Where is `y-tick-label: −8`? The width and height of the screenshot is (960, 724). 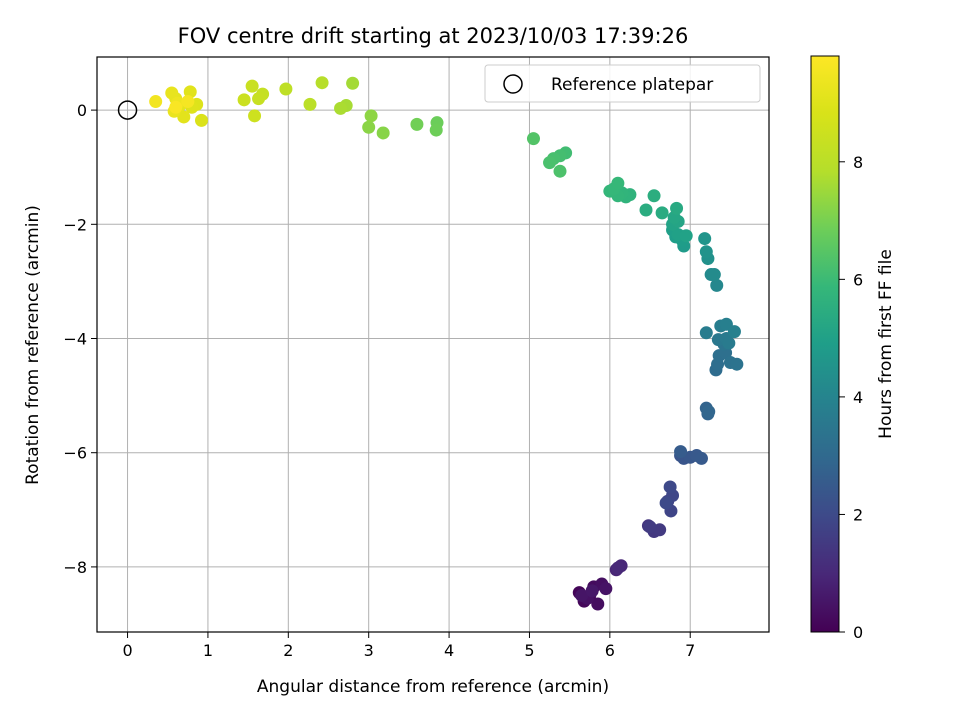 y-tick-label: −8 is located at coordinates (75, 567).